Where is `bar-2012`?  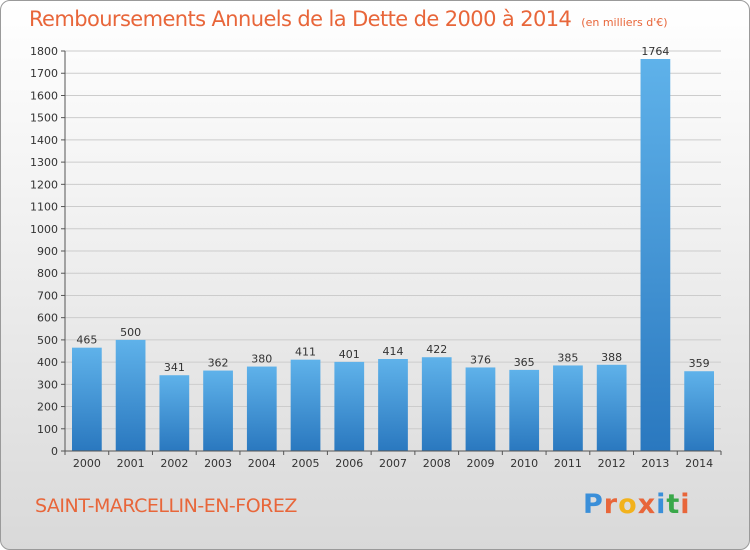 bar-2012 is located at coordinates (611, 407).